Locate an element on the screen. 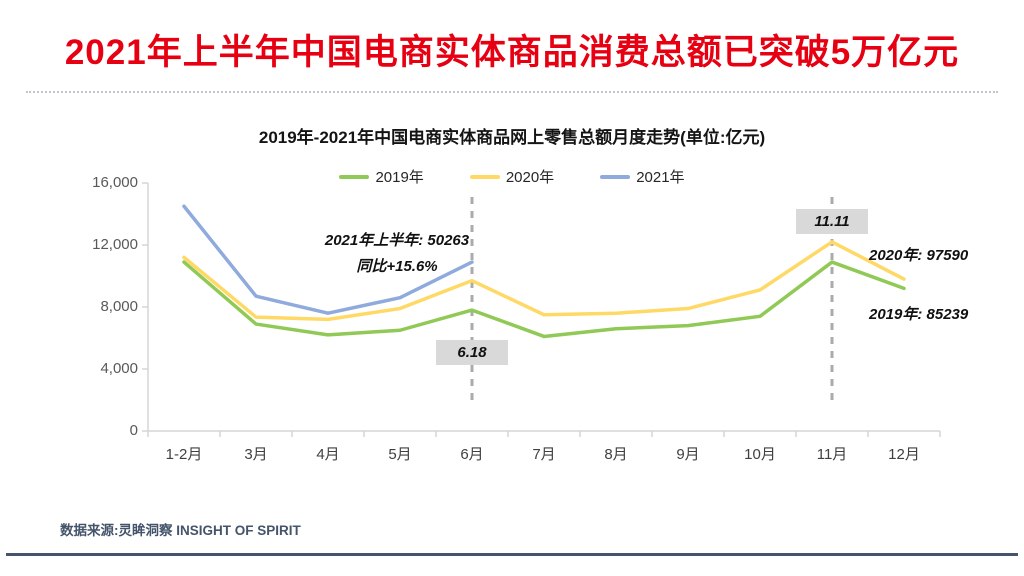 This screenshot has height=576, width=1024. x-axis-tick-label: 7月 is located at coordinates (544, 454).